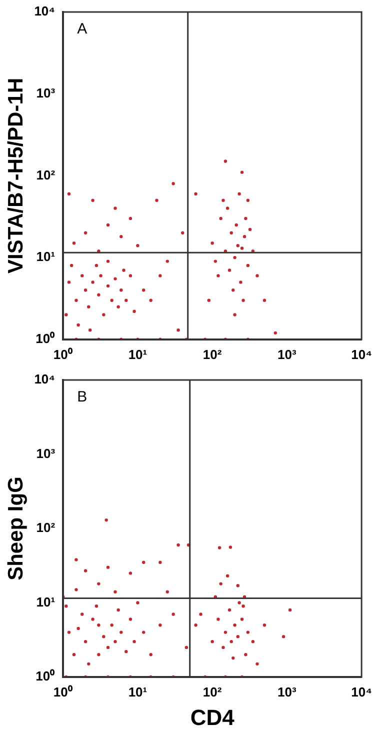 The width and height of the screenshot is (375, 736). Describe the element at coordinates (16, 176) in the screenshot. I see `y-axis-title: VISTA/B7-H5/PD-1H` at that location.